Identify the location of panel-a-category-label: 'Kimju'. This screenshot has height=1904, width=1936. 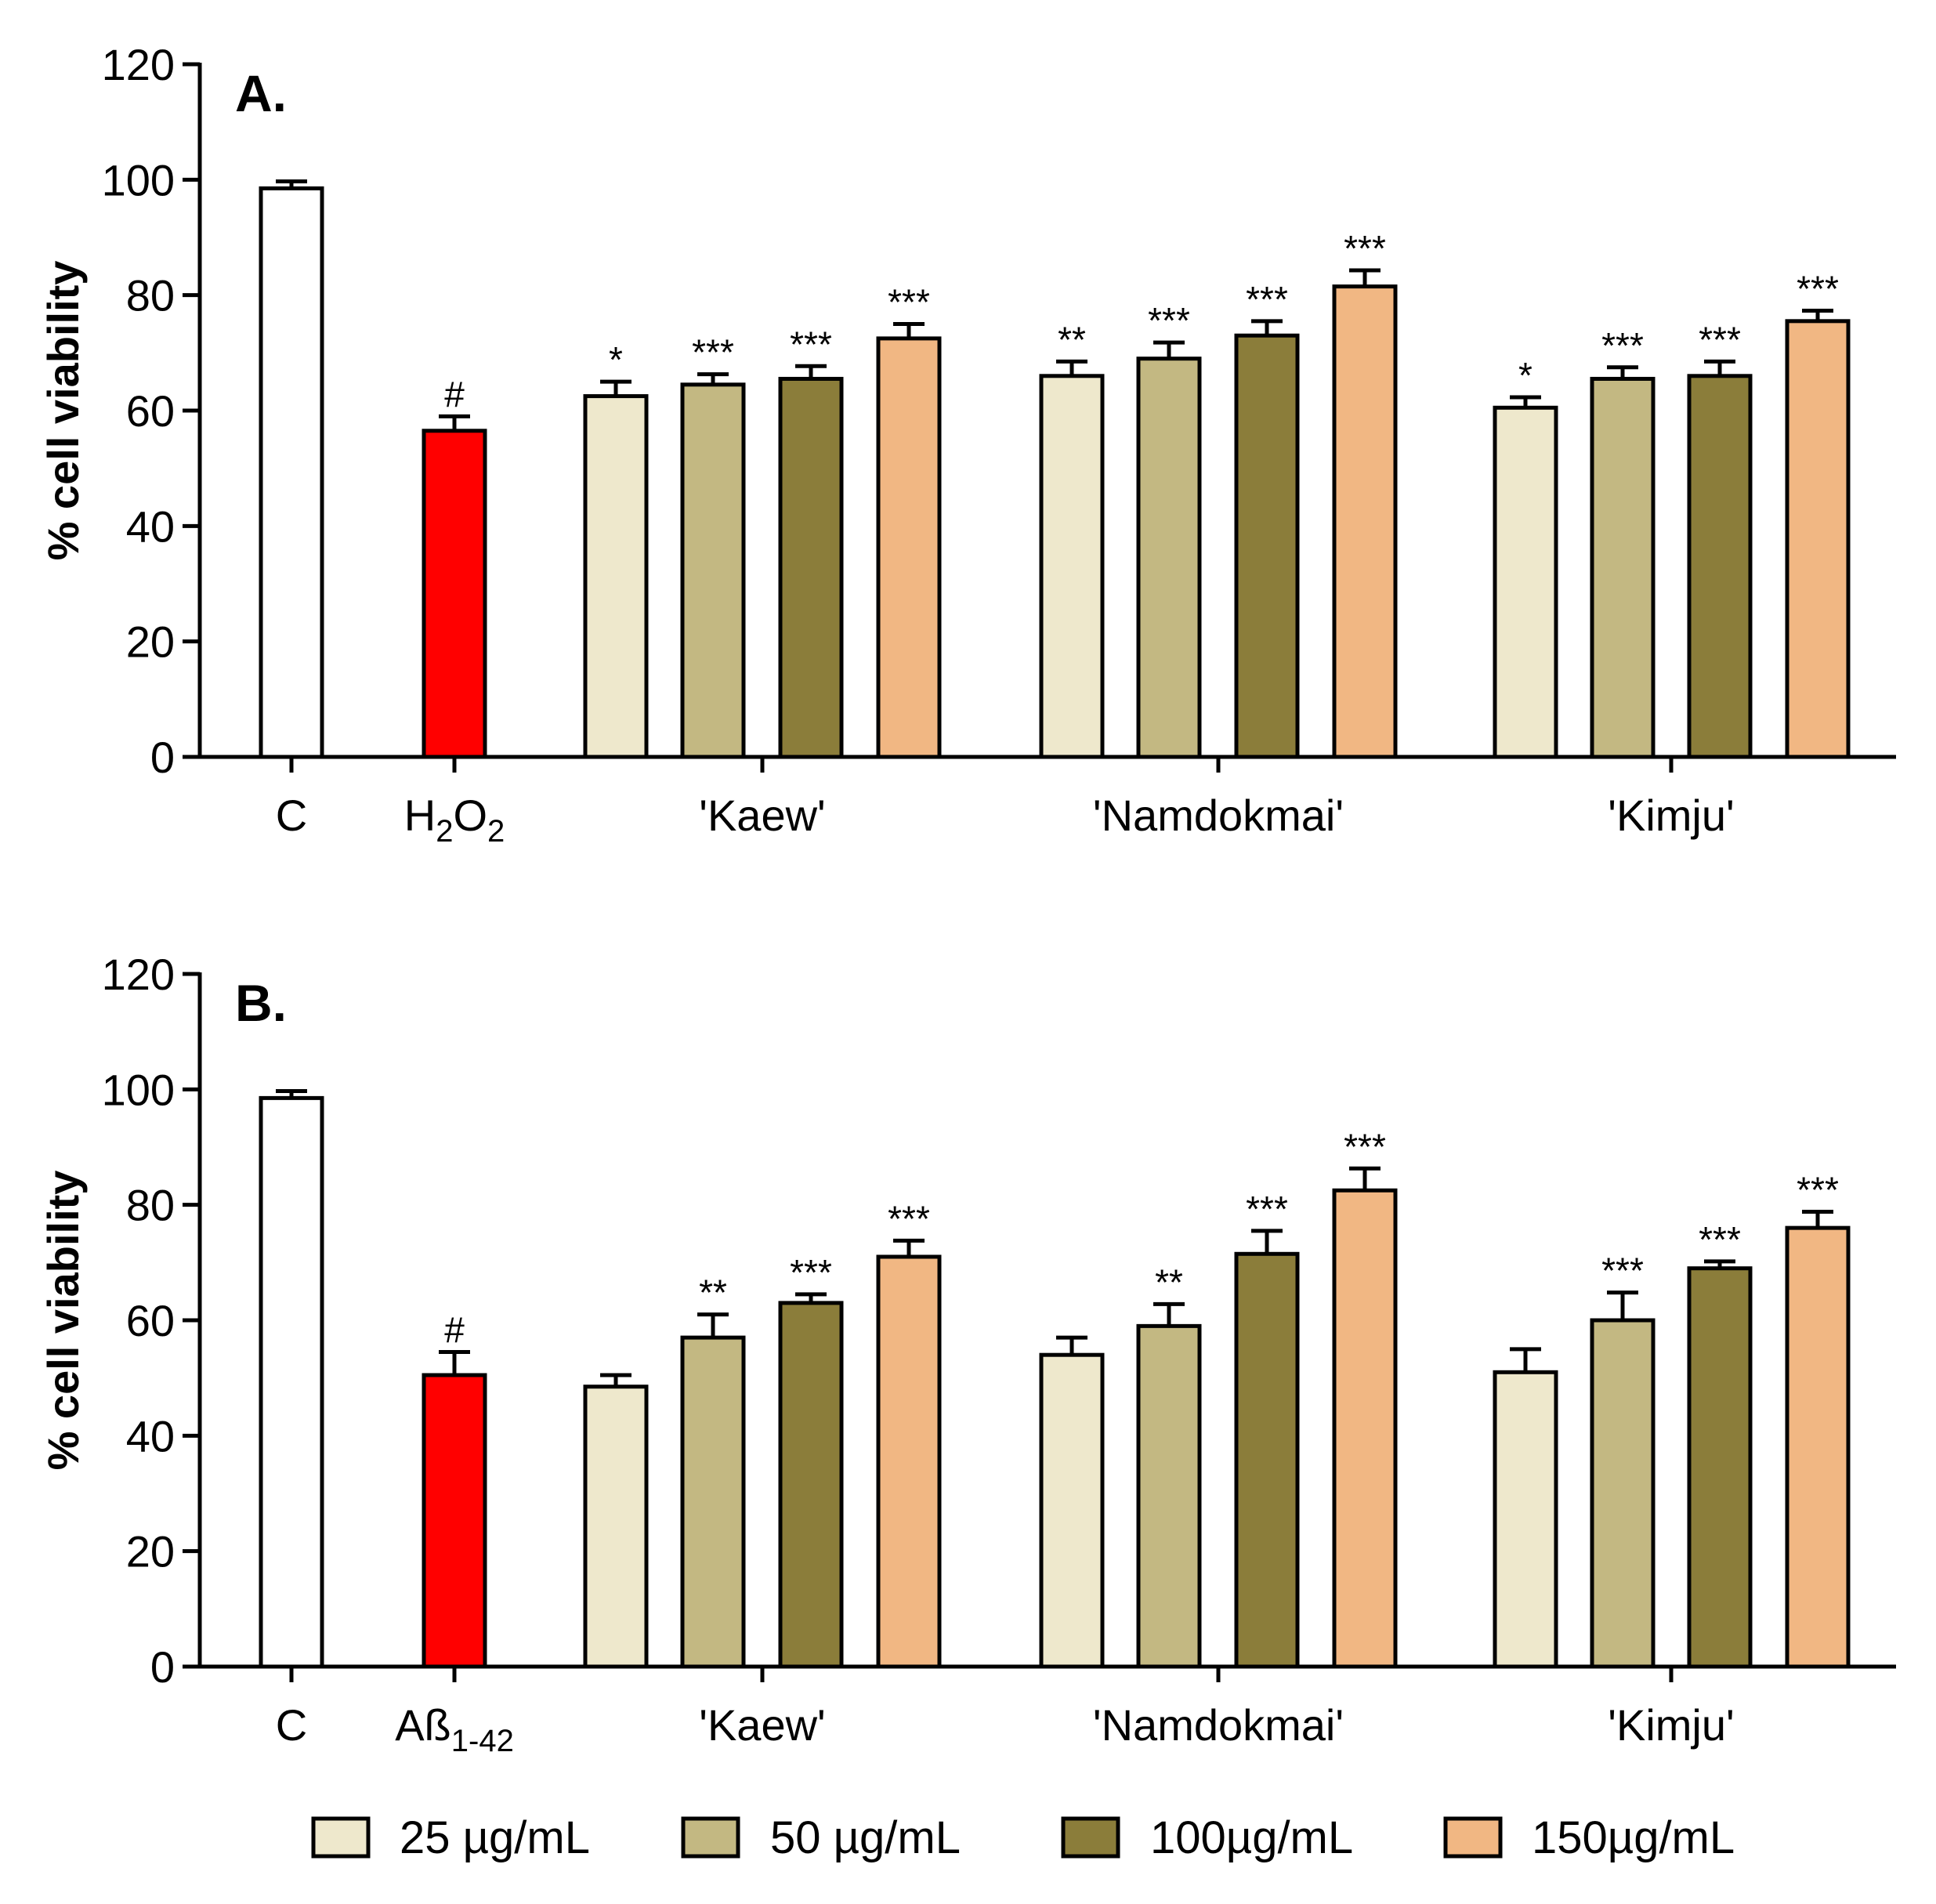
(1671, 815).